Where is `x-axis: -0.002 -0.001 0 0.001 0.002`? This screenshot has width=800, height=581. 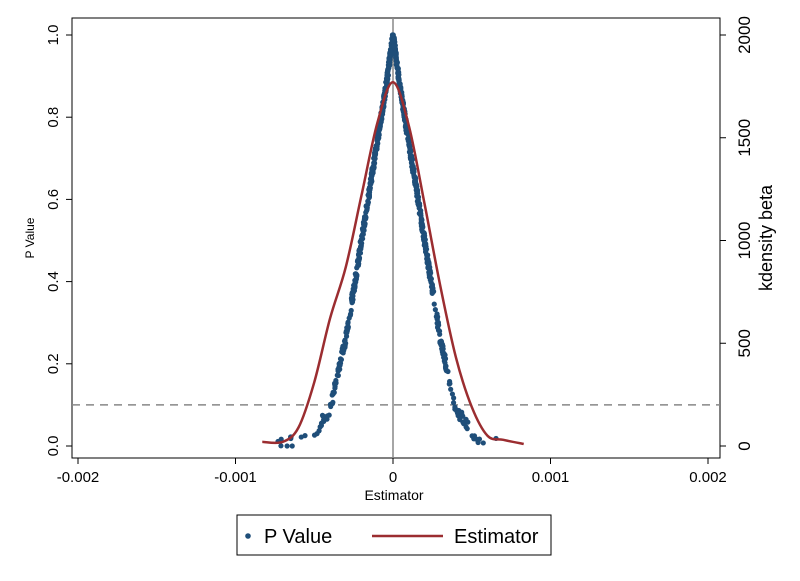
x-axis: -0.002 -0.001 0 0.001 0.002 is located at coordinates (392, 472).